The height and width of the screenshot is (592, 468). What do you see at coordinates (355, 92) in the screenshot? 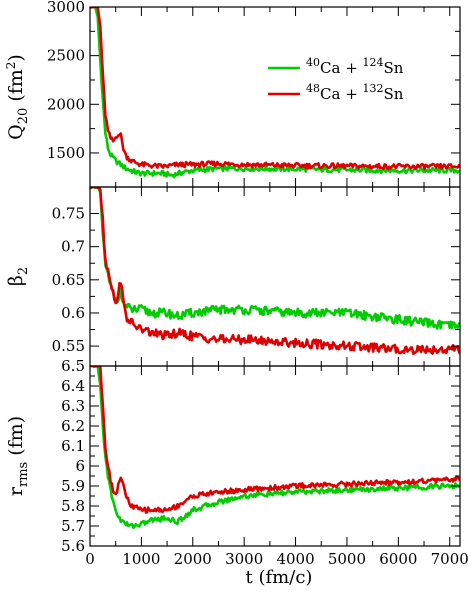
I see `legend-label-2: 48Ca + 132Sn` at bounding box center [355, 92].